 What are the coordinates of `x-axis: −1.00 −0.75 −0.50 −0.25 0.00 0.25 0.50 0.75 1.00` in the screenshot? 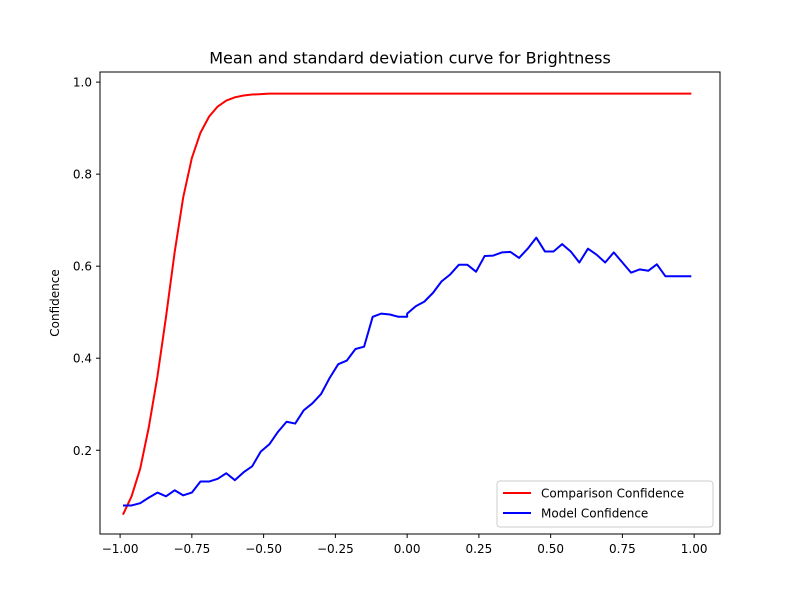 It's located at (405, 545).